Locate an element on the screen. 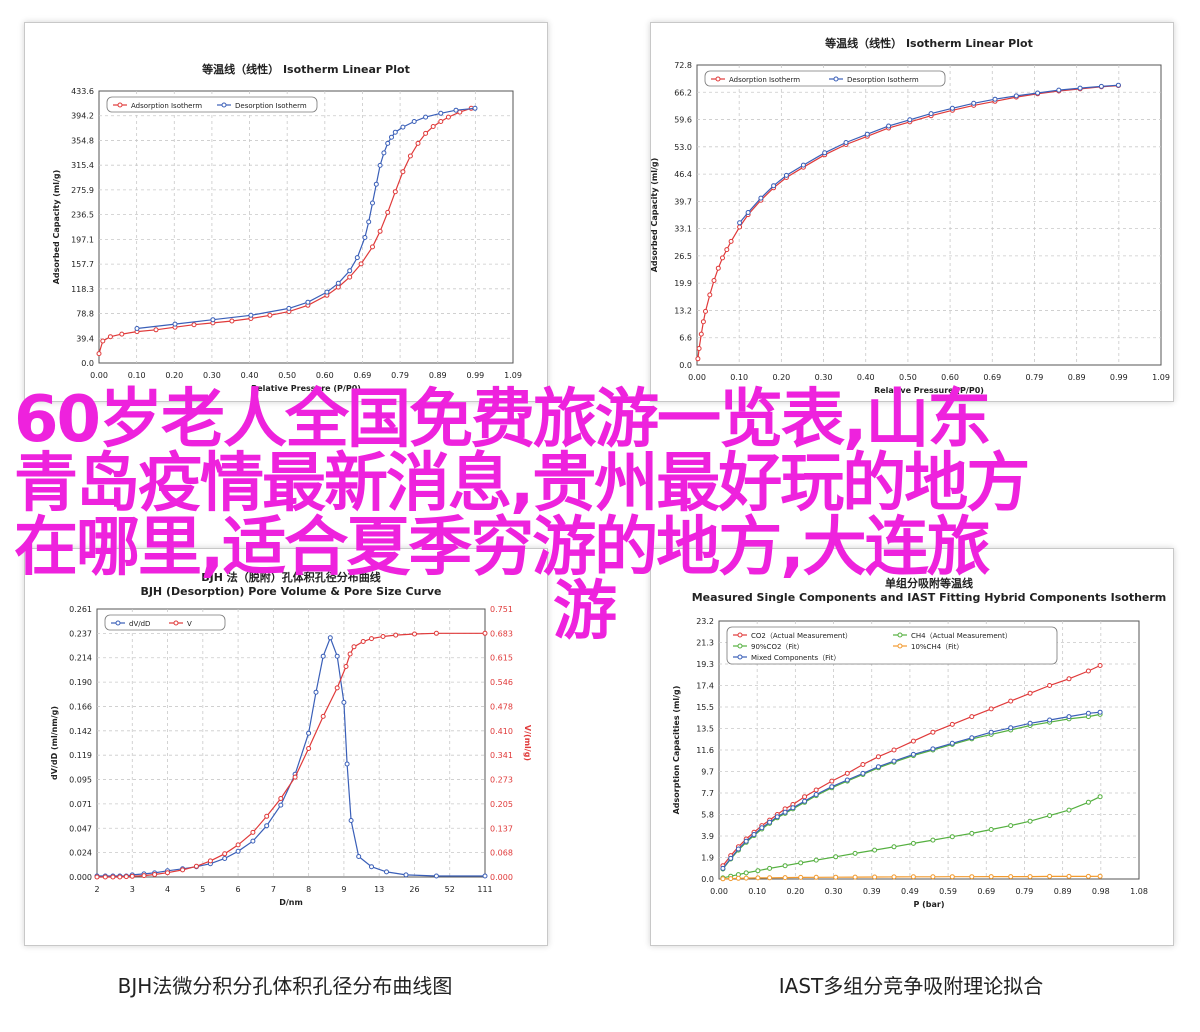 This screenshot has height=1032, width=1200. y-tick-label: 21.3 is located at coordinates (705, 643).